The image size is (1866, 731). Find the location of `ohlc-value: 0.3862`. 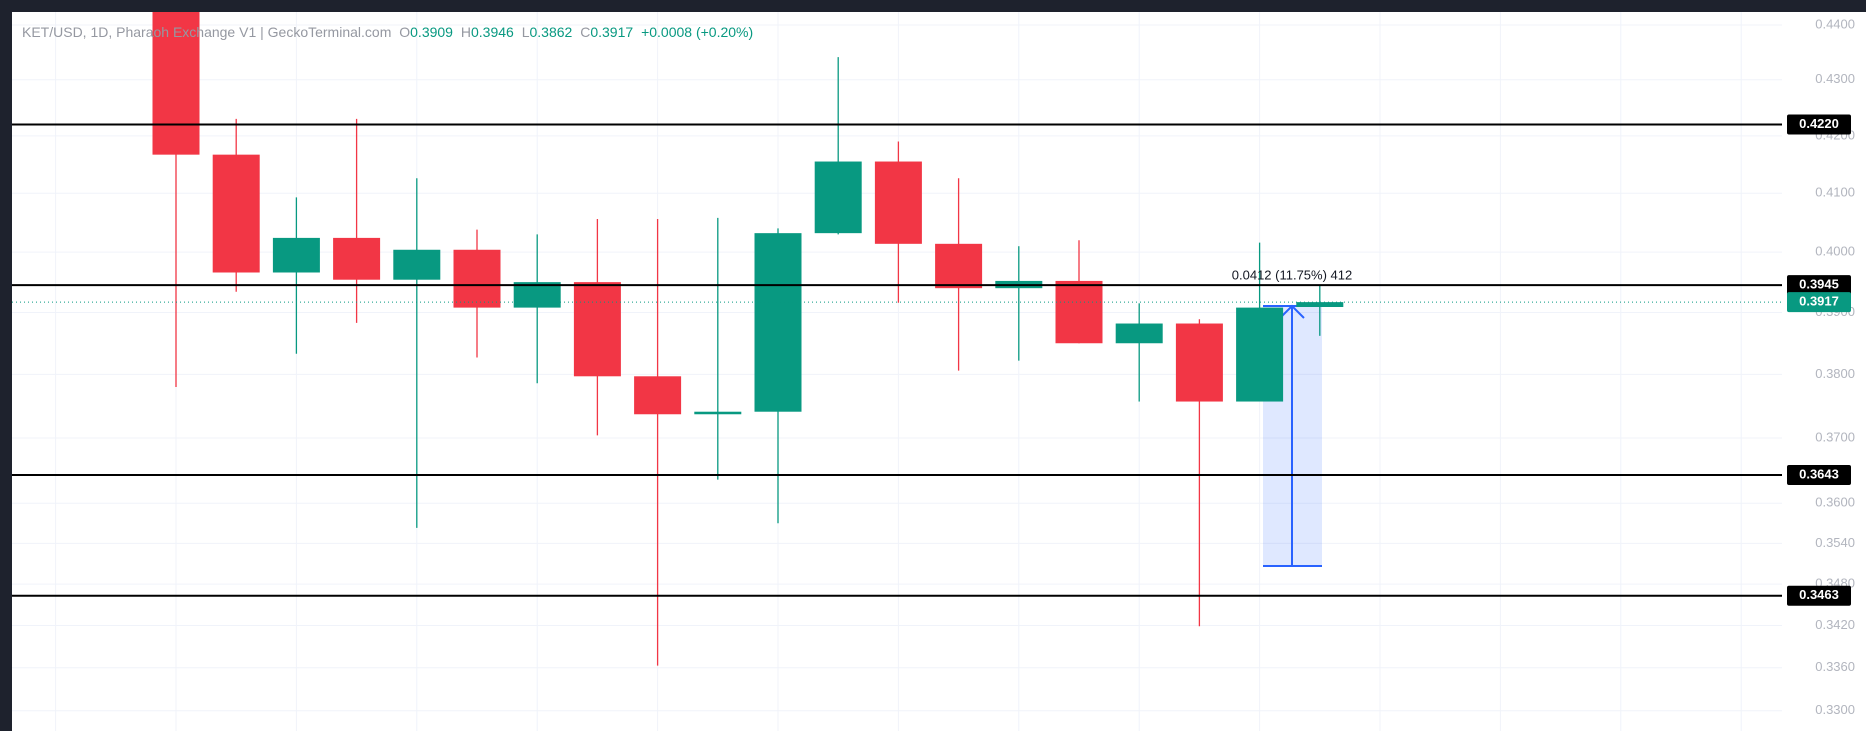

ohlc-value: 0.3862 is located at coordinates (551, 32).